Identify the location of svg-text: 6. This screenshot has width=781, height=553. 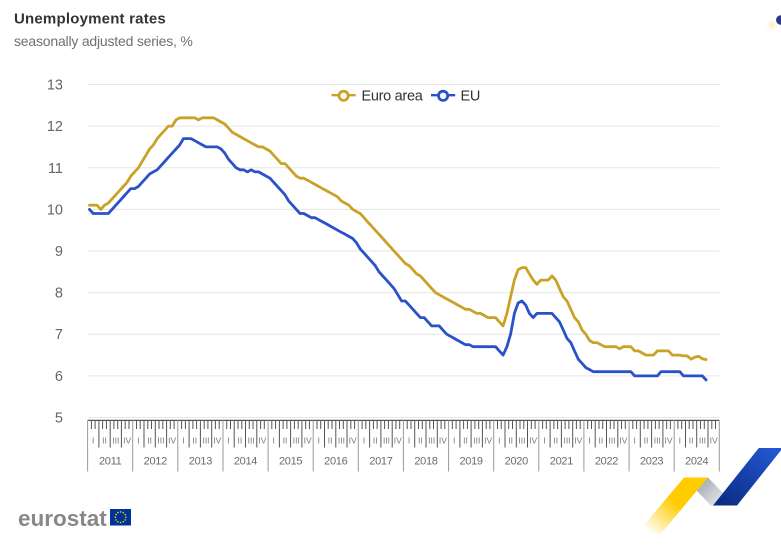
(59, 377).